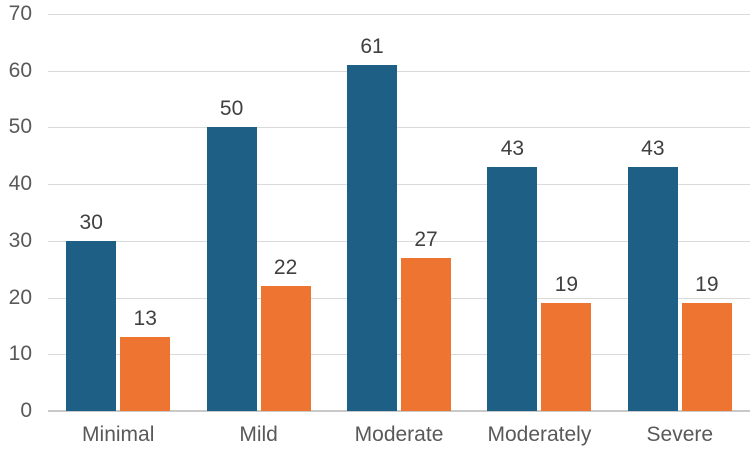 The width and height of the screenshot is (750, 456). I want to click on category-label: Moderate, so click(399, 434).